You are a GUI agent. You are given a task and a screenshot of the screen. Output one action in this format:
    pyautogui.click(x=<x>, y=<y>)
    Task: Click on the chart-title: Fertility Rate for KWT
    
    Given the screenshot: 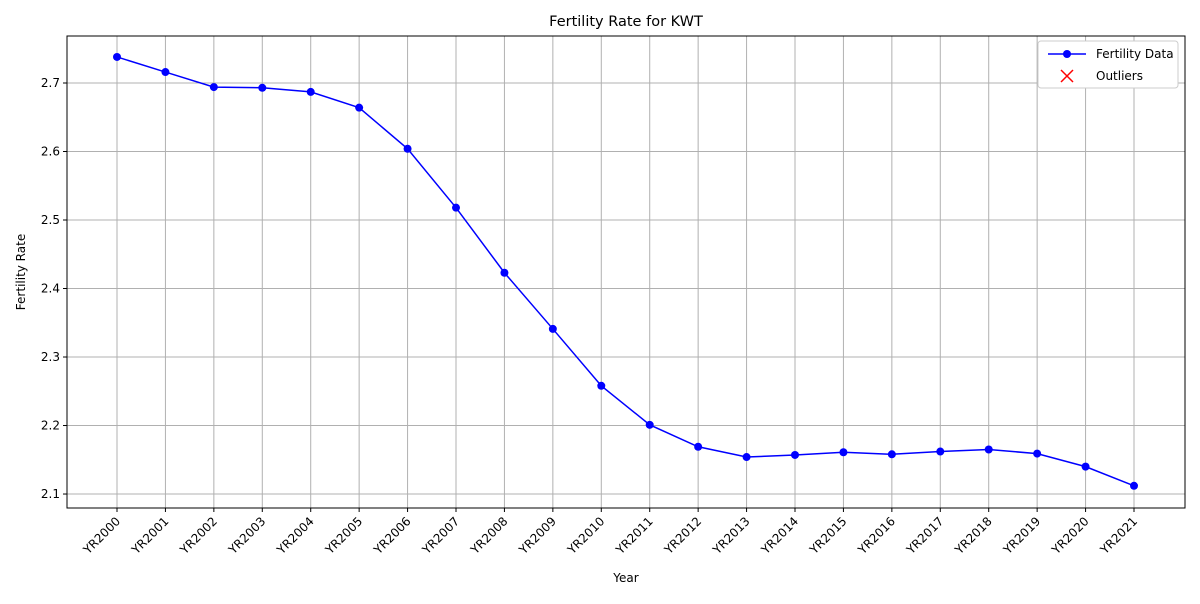 What is the action you would take?
    pyautogui.click(x=626, y=22)
    